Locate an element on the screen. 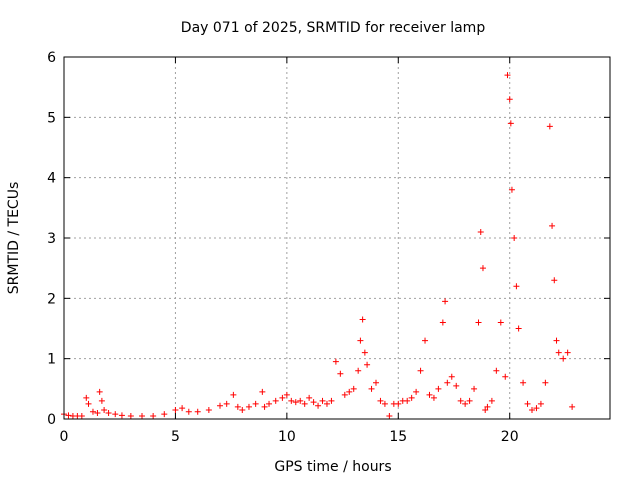 The width and height of the screenshot is (640, 480). y-tick-label: 3 is located at coordinates (51, 239).